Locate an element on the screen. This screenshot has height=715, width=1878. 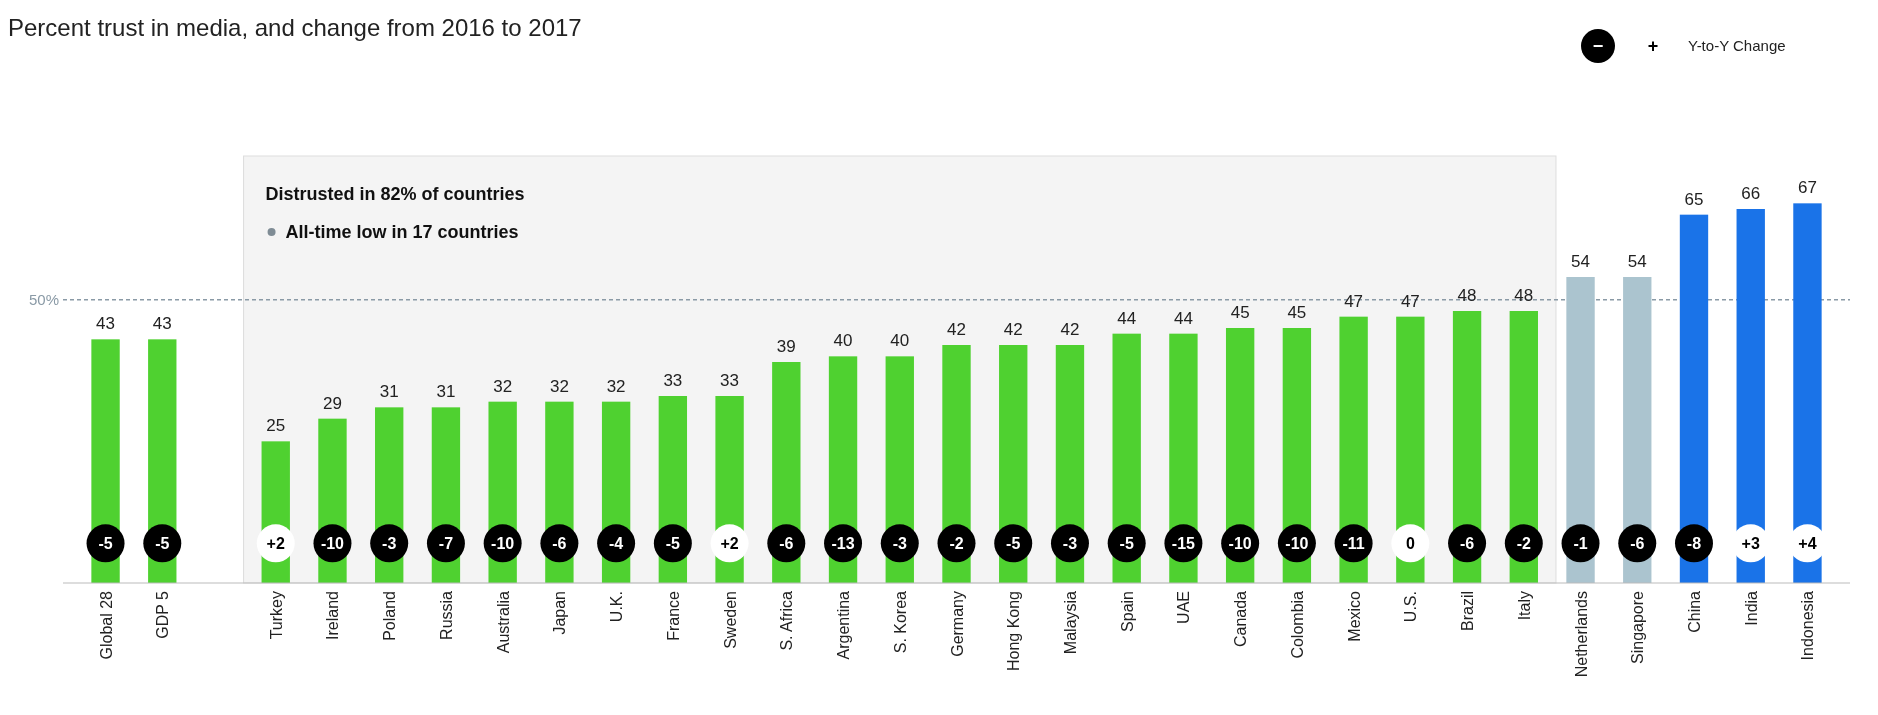
x-tick-label: Ireland is located at coordinates (333, 615).